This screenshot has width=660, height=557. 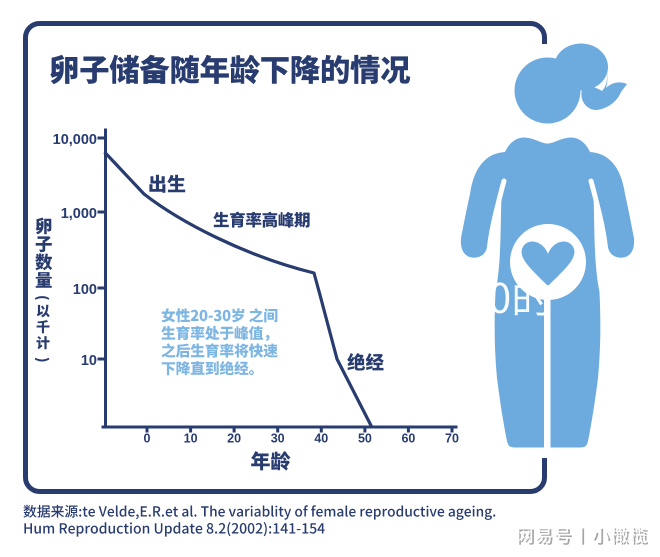 What do you see at coordinates (321, 439) in the screenshot?
I see `svg-text: 40` at bounding box center [321, 439].